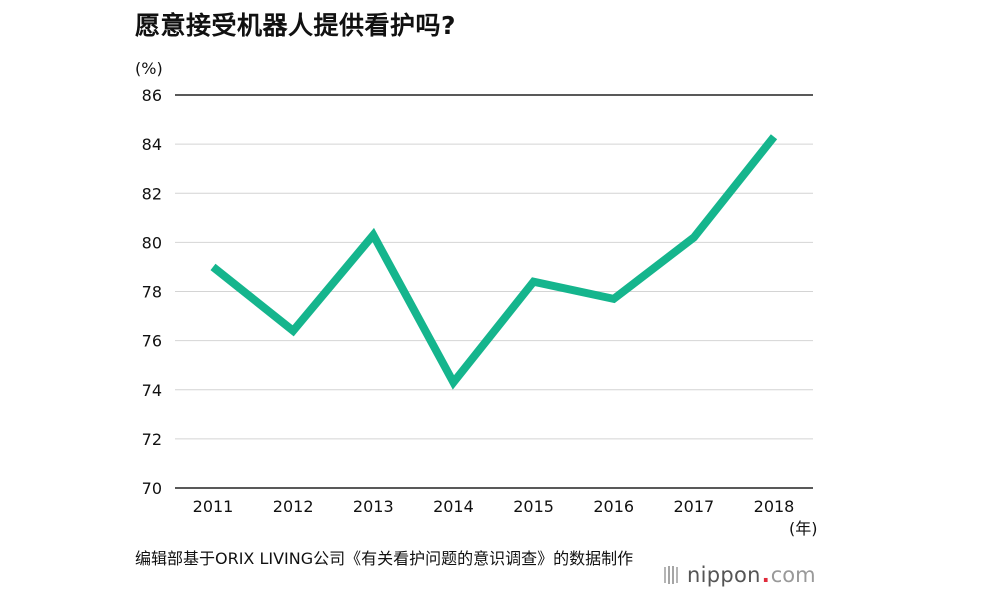 This screenshot has width=989, height=603. Describe the element at coordinates (803, 528) in the screenshot. I see `x-axis-label: (年)` at that location.